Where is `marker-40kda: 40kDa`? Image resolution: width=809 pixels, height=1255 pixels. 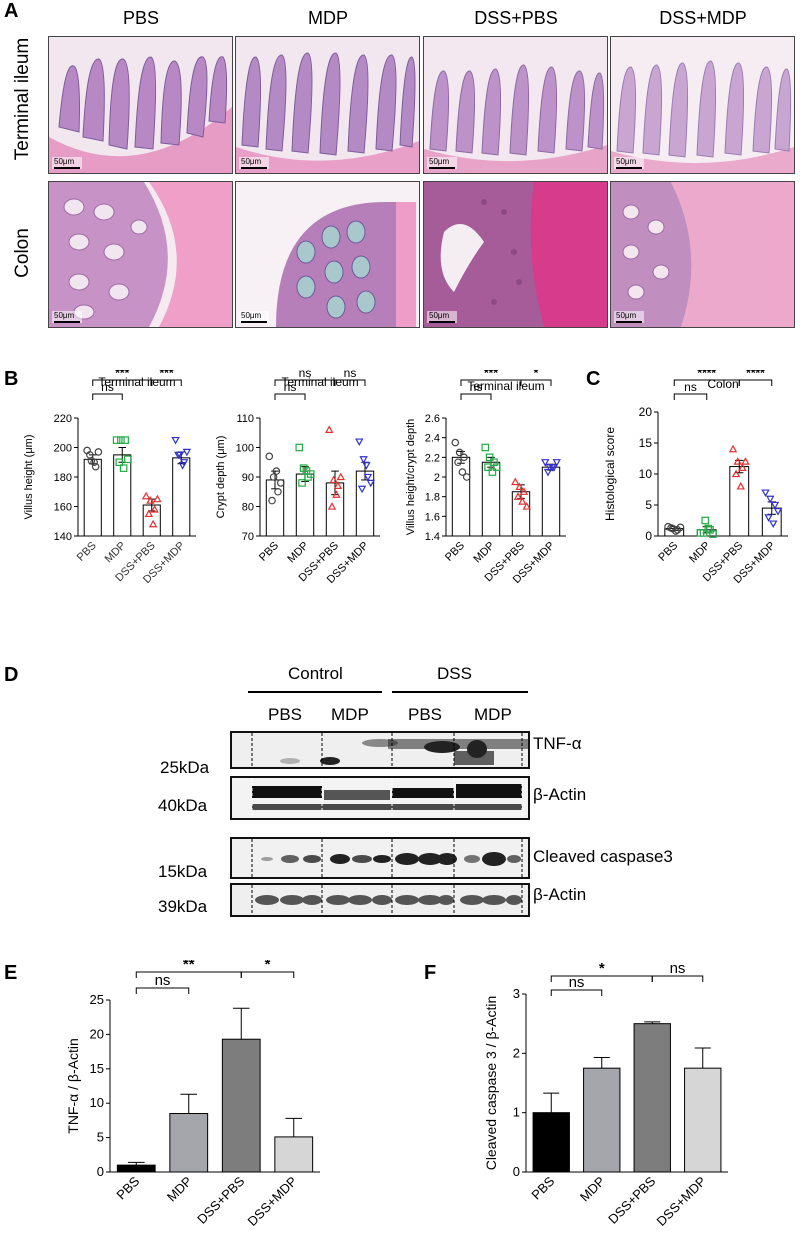 marker-40kda: 40kDa is located at coordinates (183, 805).